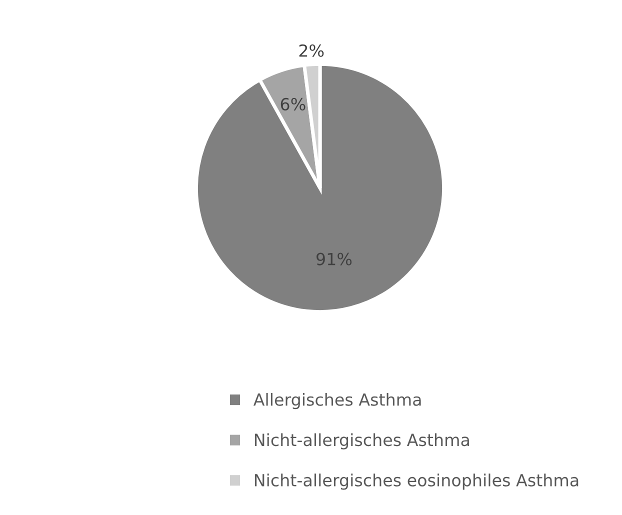 This screenshot has width=622, height=515. Describe the element at coordinates (334, 259) in the screenshot. I see `data-label: 91%` at that location.